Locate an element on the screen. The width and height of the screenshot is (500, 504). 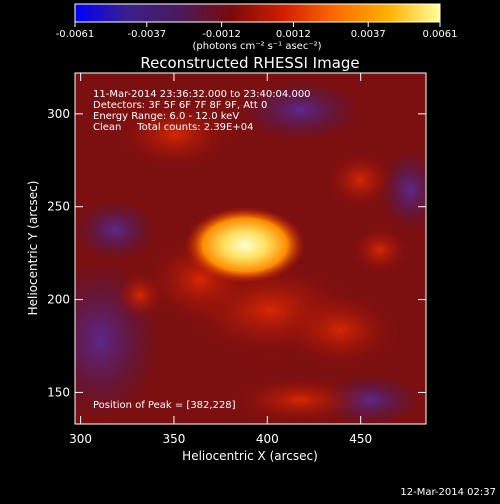
colorbar-tick-label: 0.0012 is located at coordinates (293, 34).